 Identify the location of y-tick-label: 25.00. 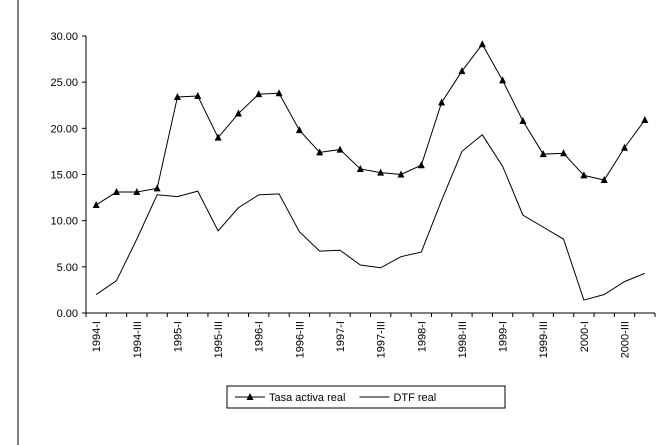
(64, 83).